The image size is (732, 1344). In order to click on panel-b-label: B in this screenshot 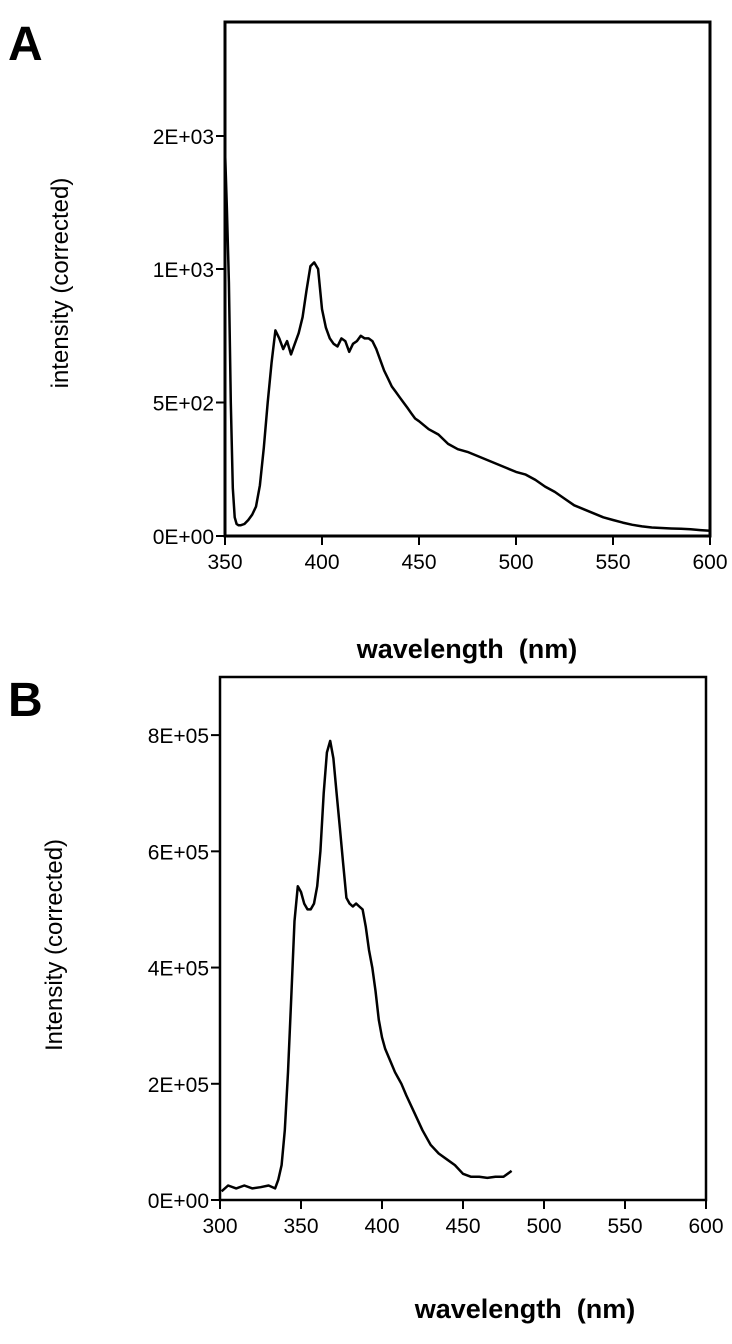, I will do `click(25, 700)`.